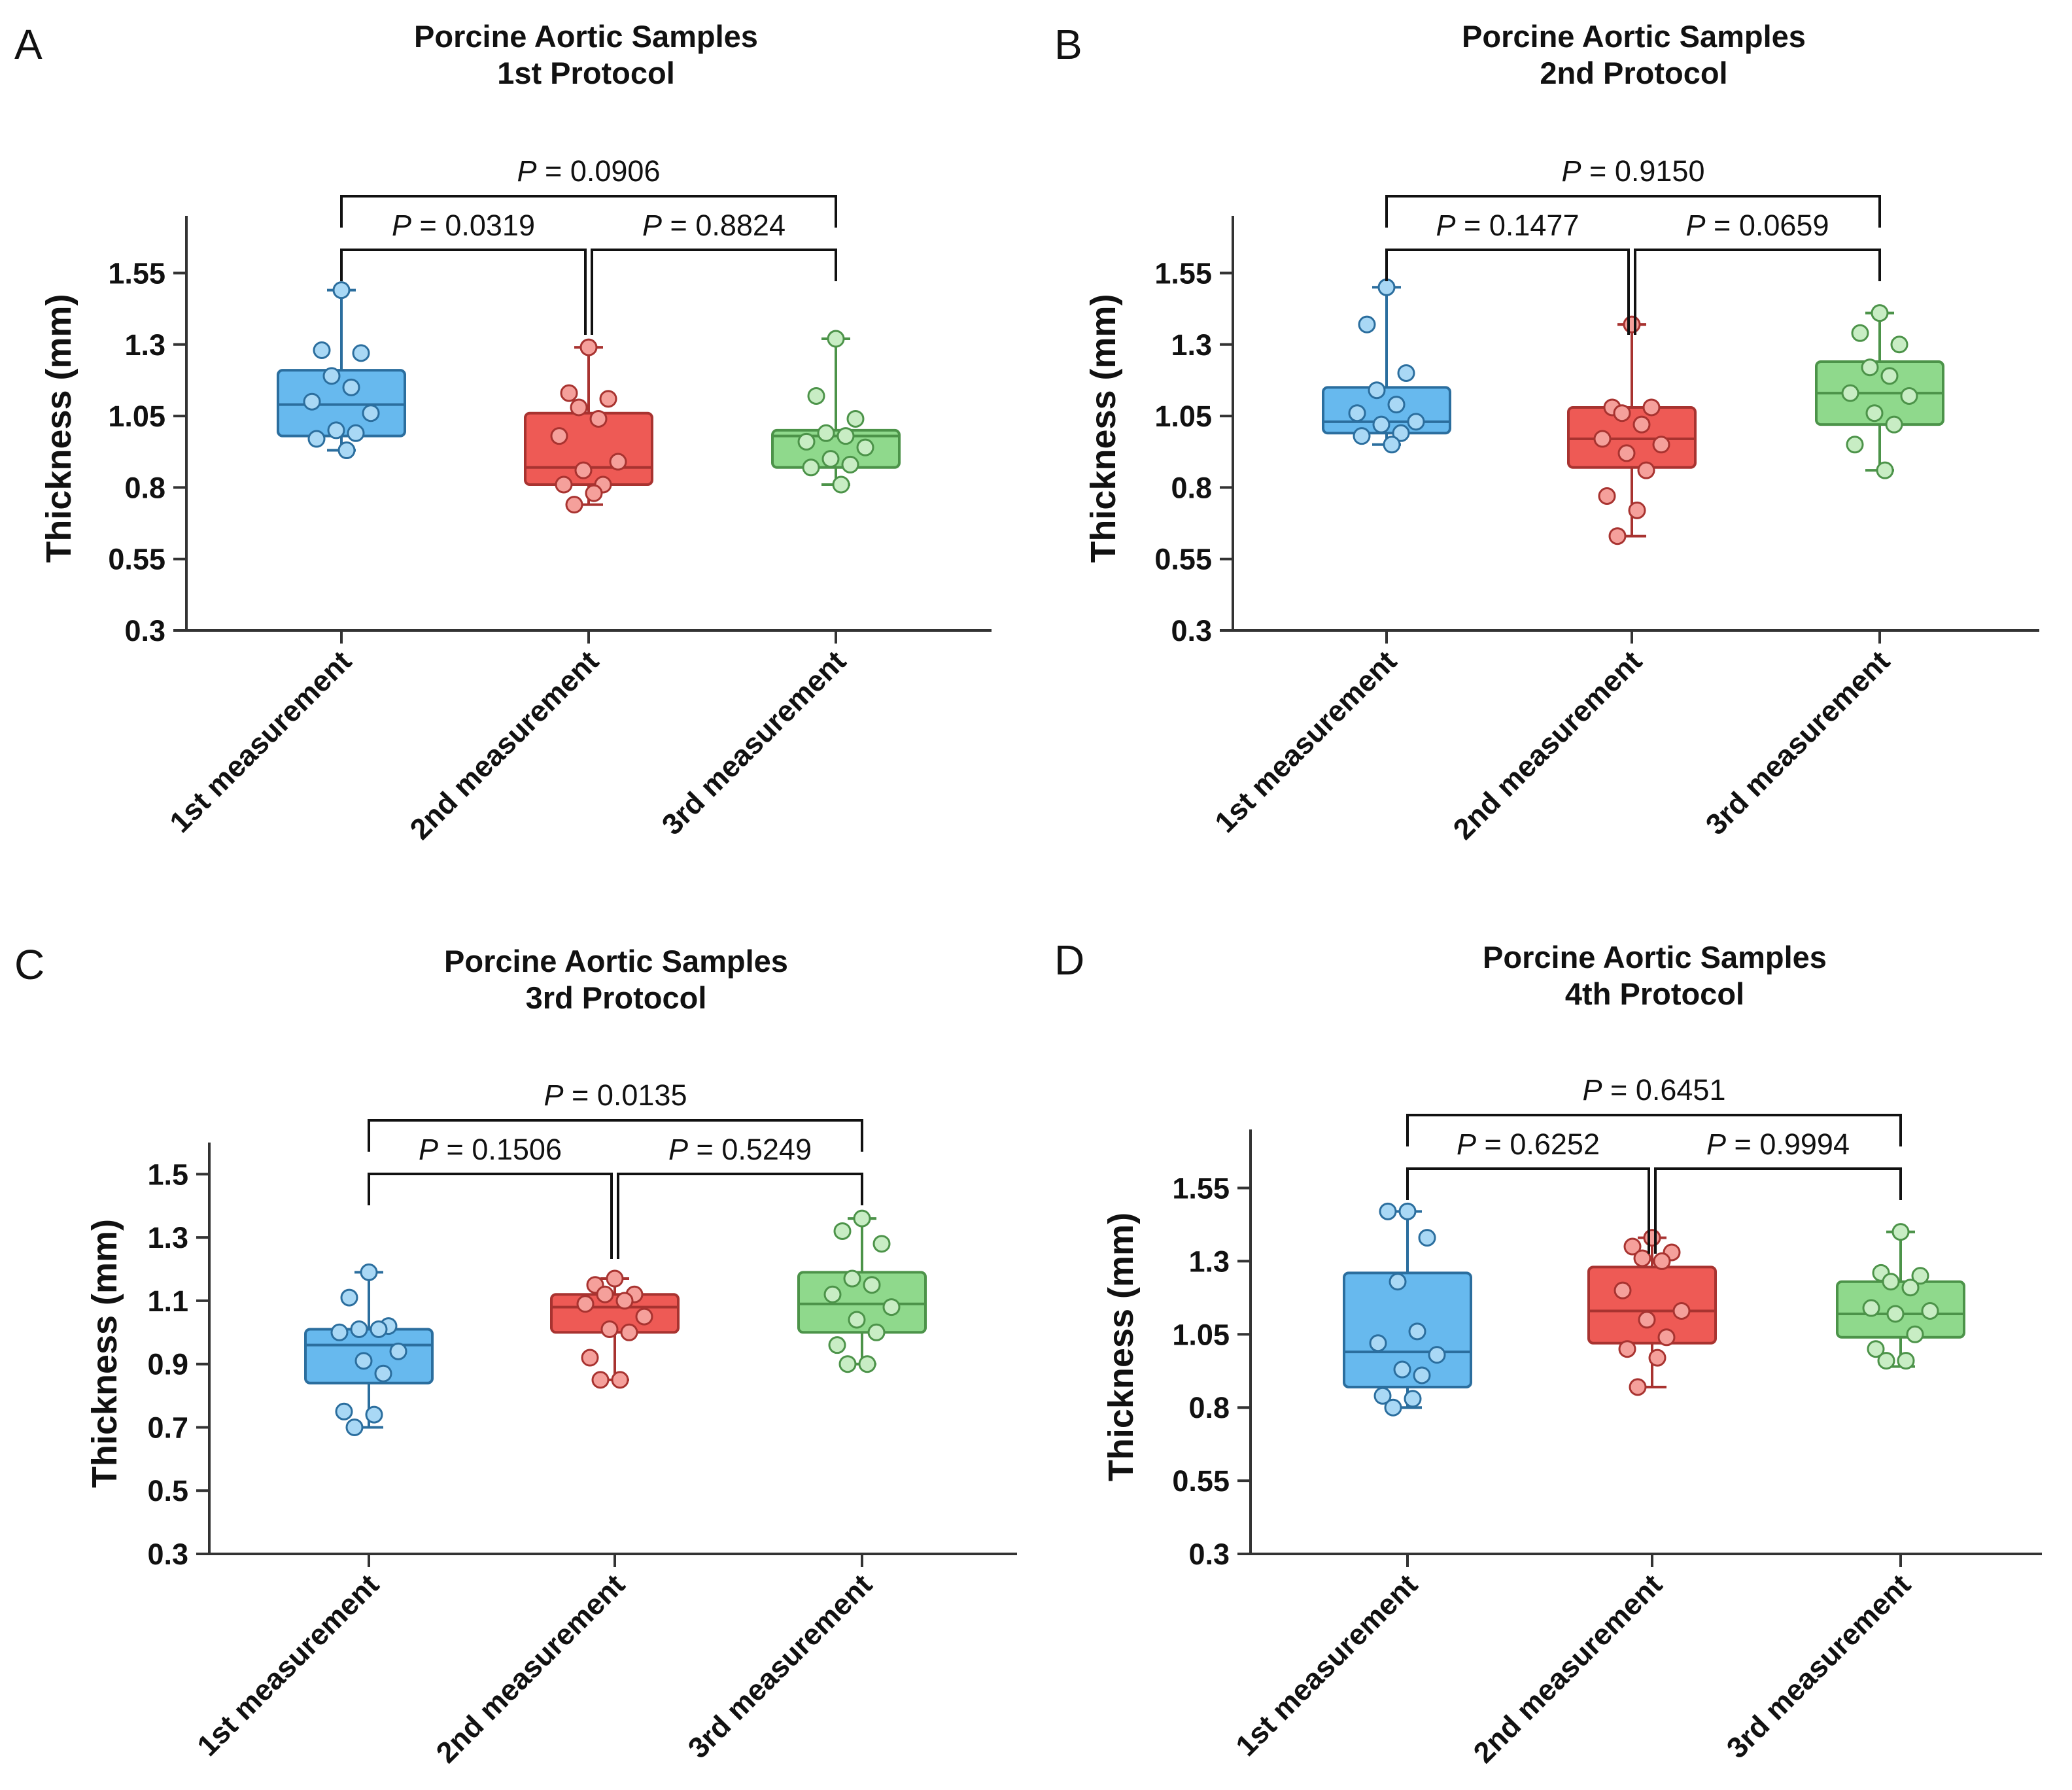 The width and height of the screenshot is (2072, 1790). I want to click on p-value-label: P = 0.1506, so click(491, 1149).